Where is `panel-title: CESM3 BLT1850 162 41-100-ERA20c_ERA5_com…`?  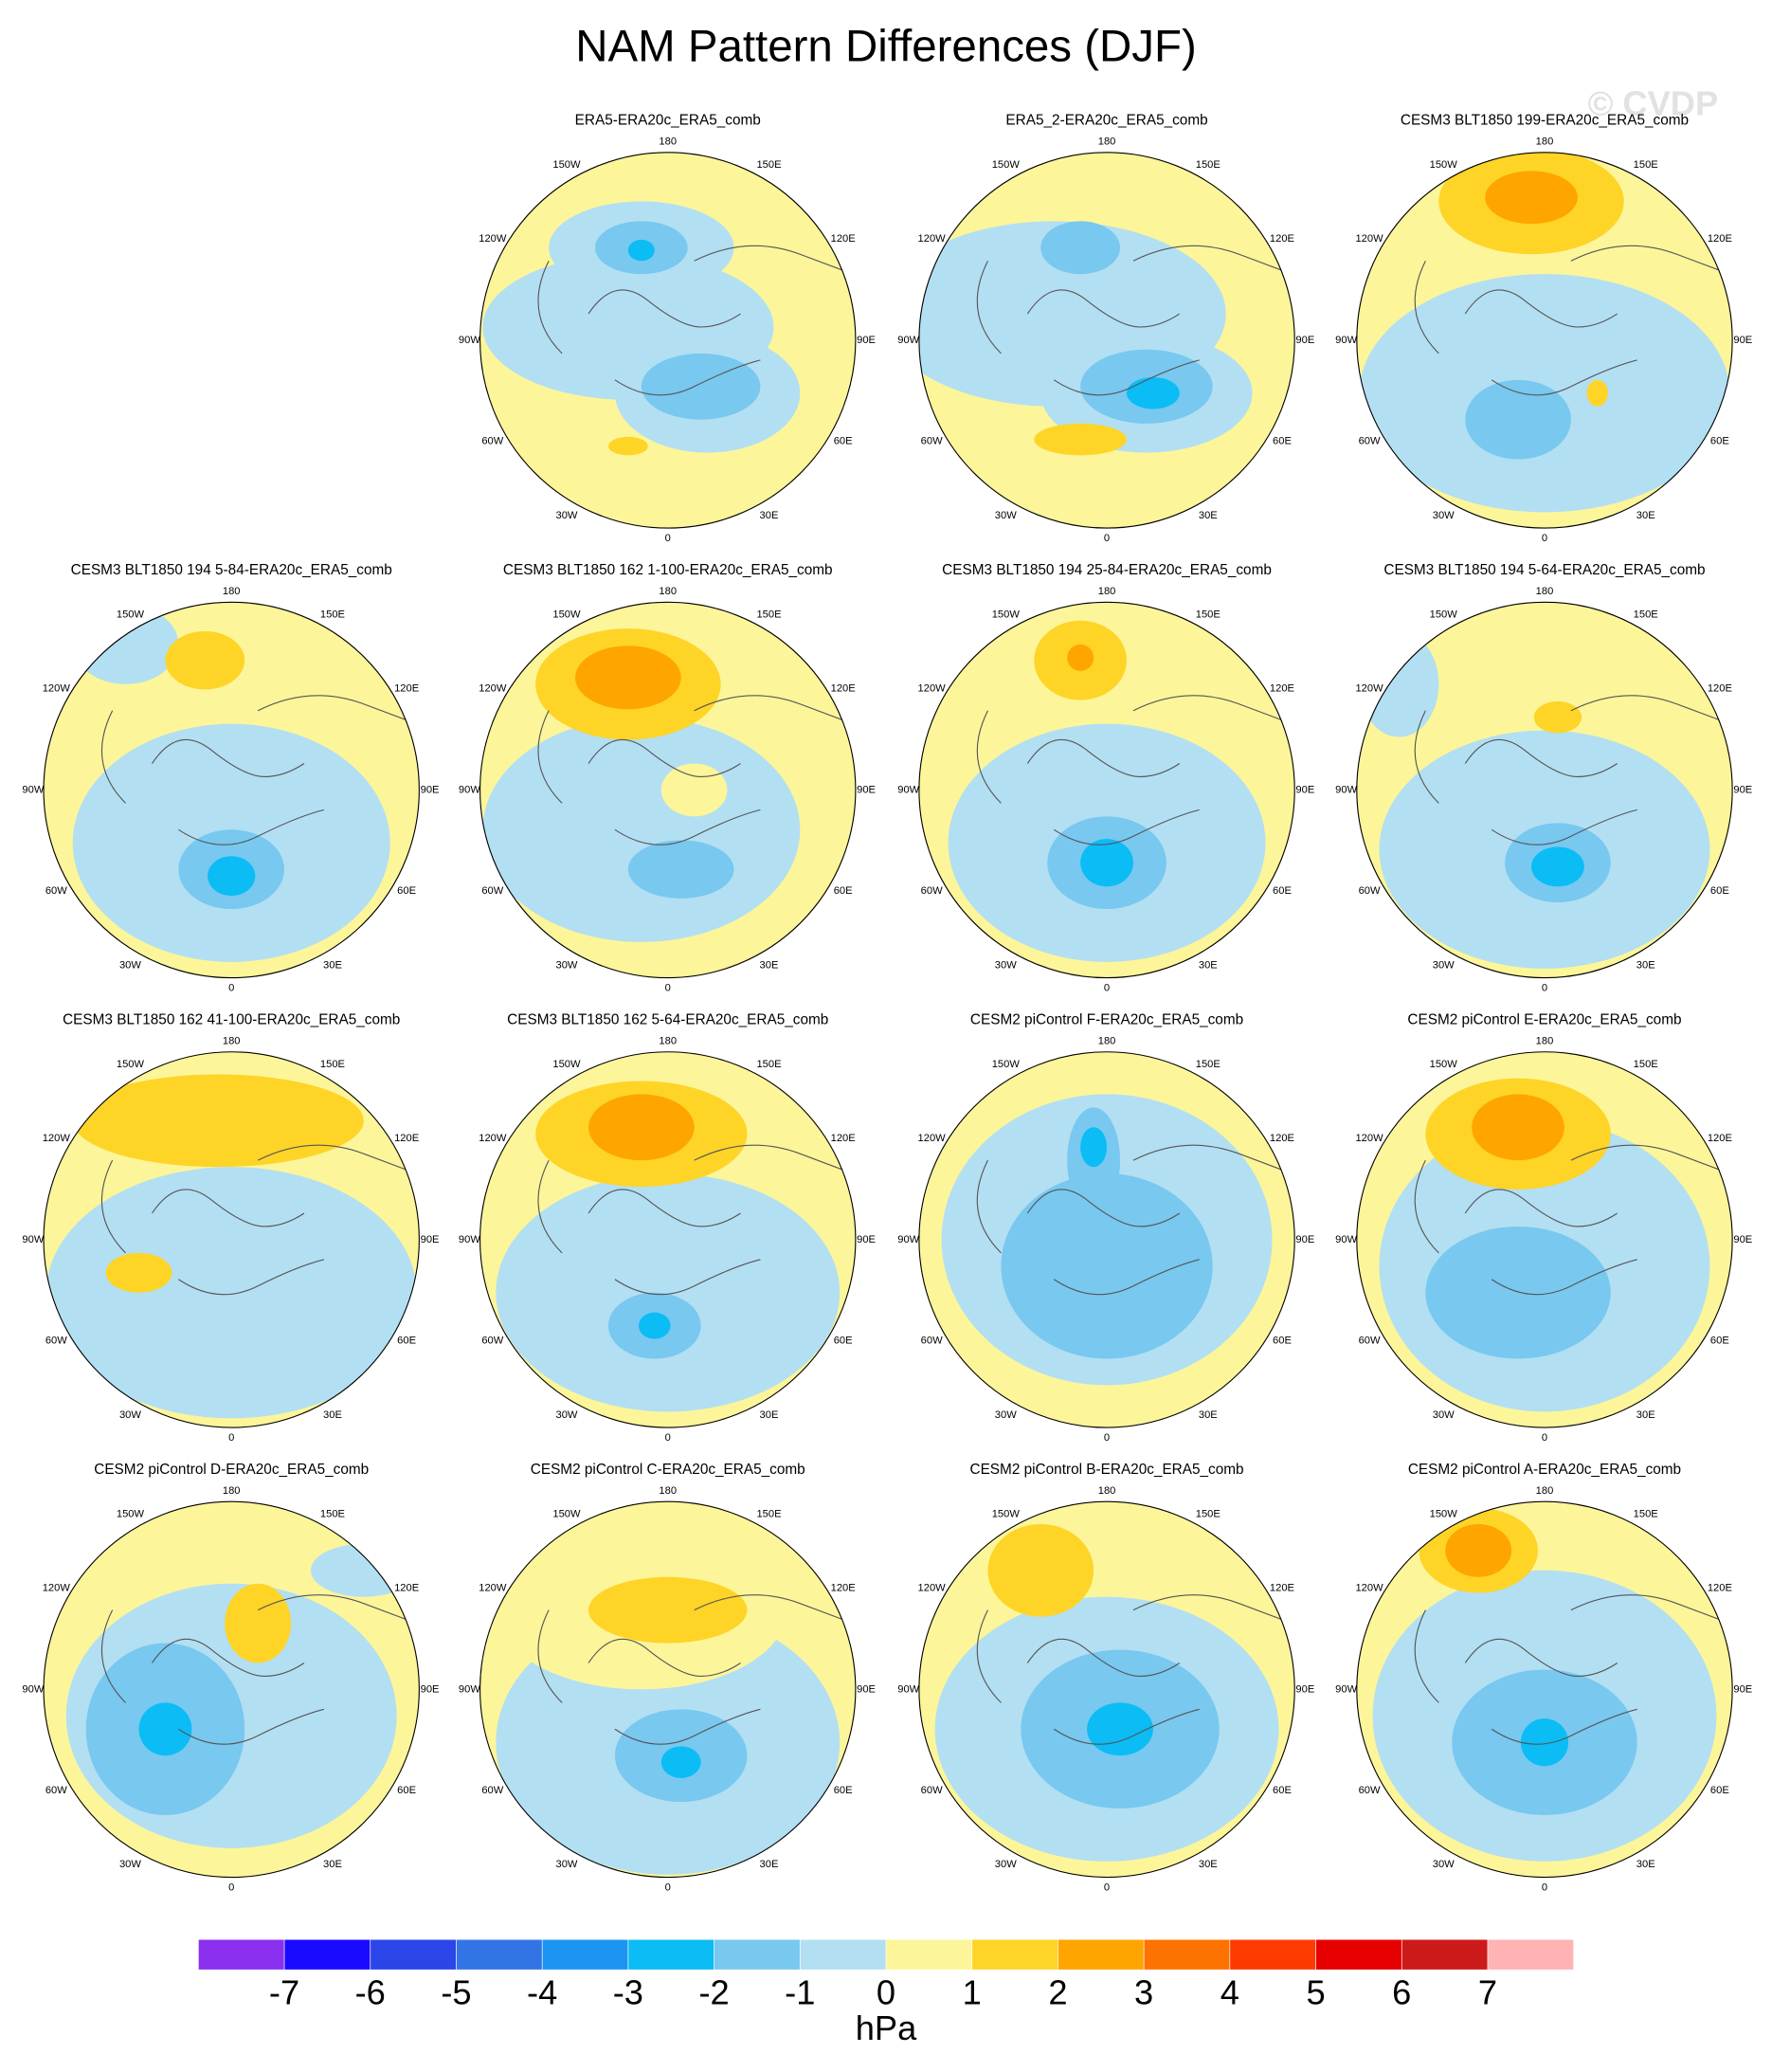
panel-title: CESM3 BLT1850 162 41-100-ERA20c_ERA5_com… is located at coordinates (231, 1019).